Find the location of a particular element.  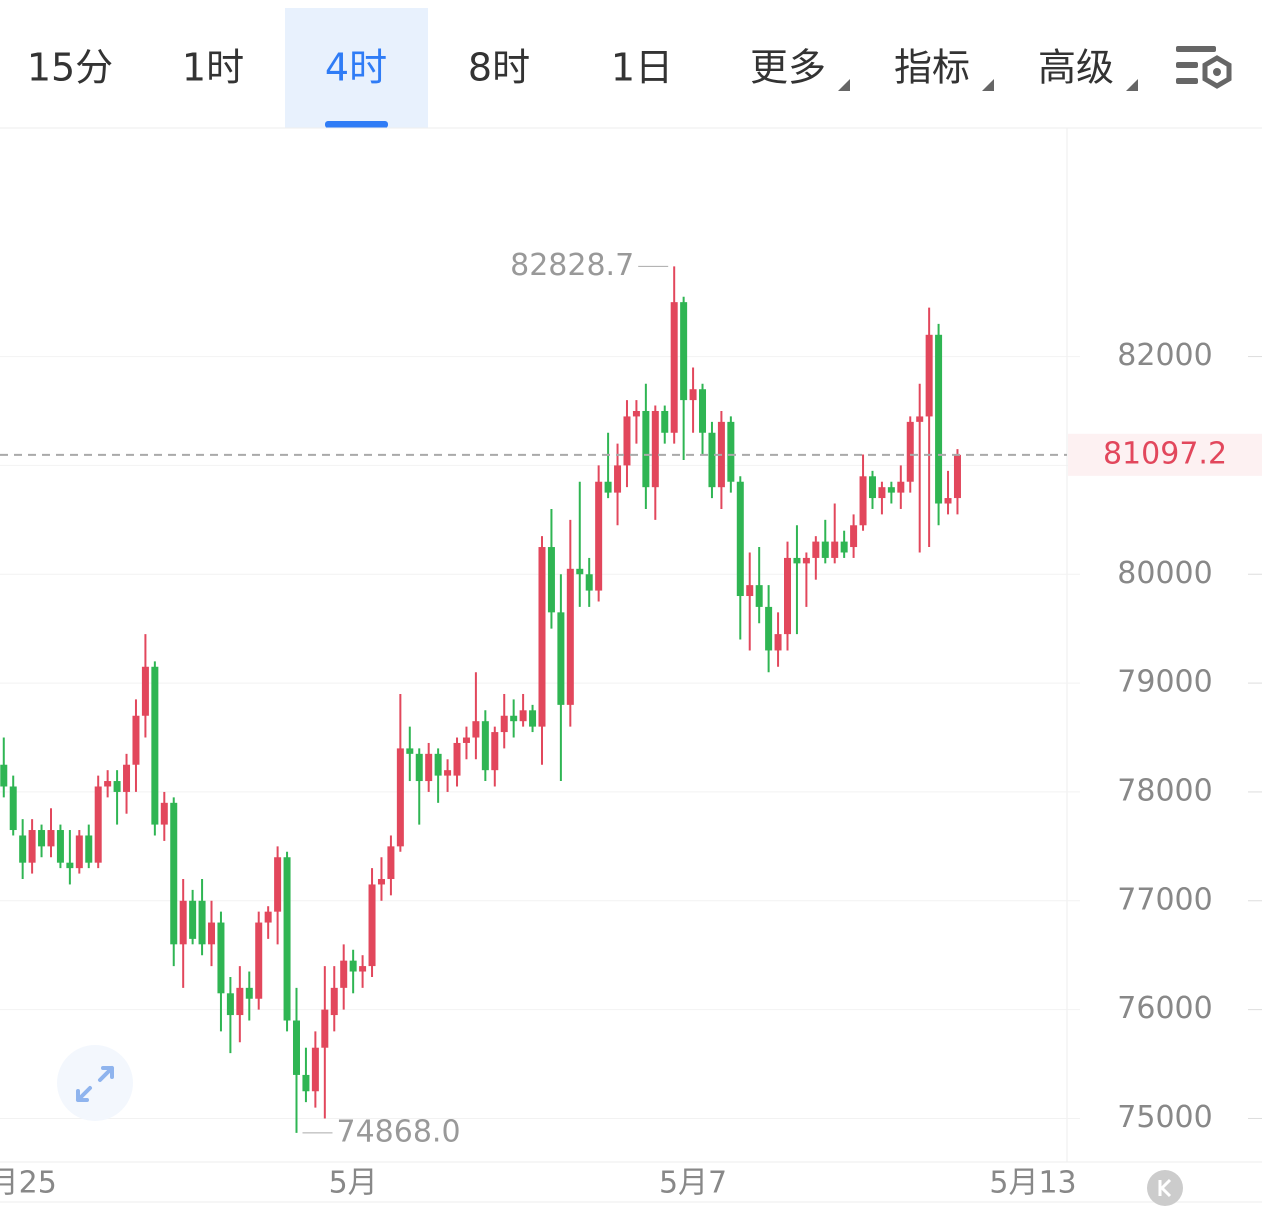

y-tick-label: 80000 is located at coordinates (1164, 573).